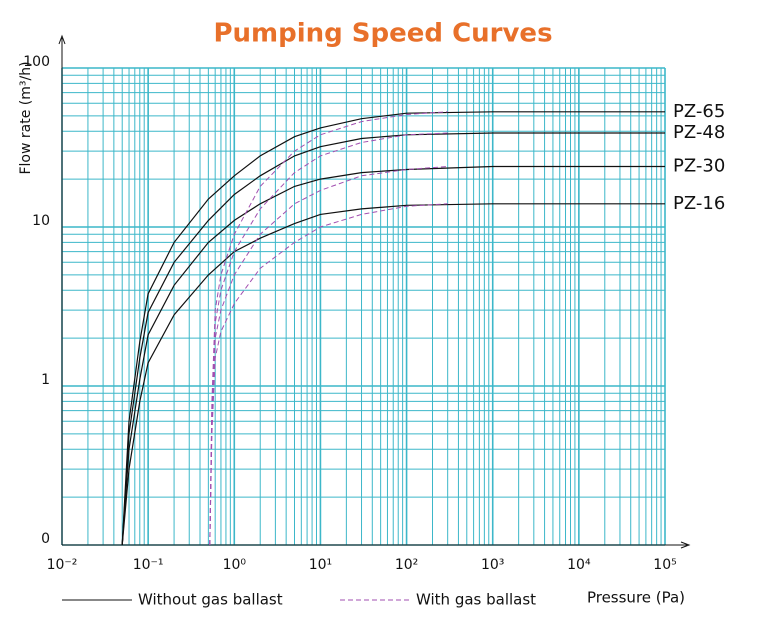  I want to click on legend-label: Without gas ballast, so click(210, 600).